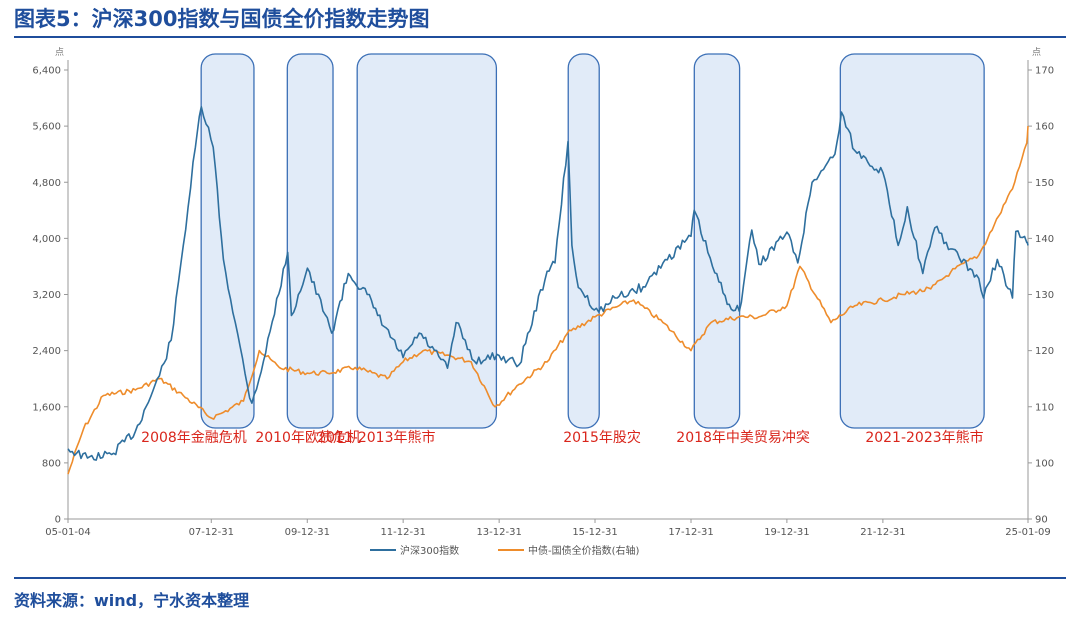 The width and height of the screenshot is (1080, 619). Describe the element at coordinates (602, 437) in the screenshot. I see `period-label: 2015年股灾` at that location.